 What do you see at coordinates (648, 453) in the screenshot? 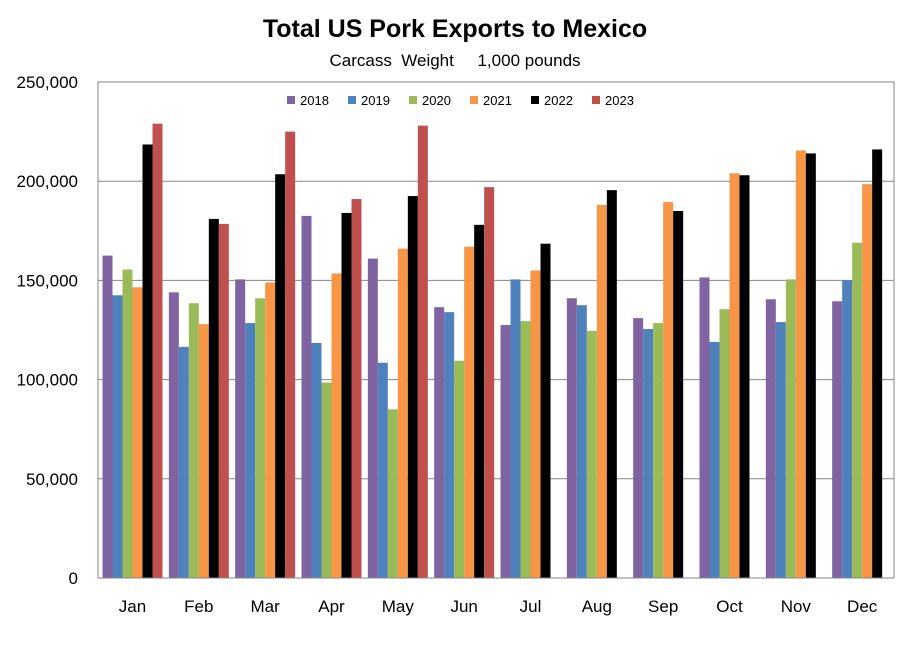
I see `bar-2019-sep` at bounding box center [648, 453].